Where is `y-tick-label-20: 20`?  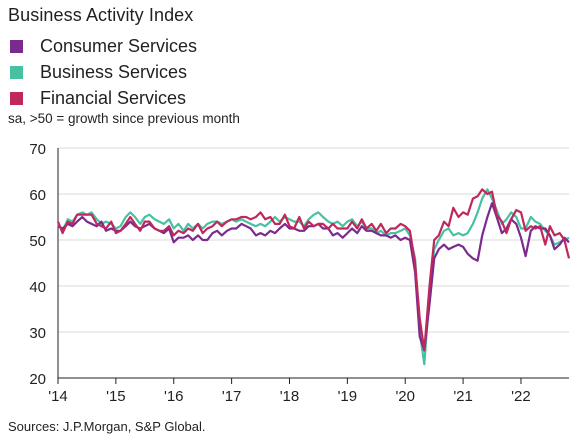
y-tick-label-20: 20 is located at coordinates (37, 379).